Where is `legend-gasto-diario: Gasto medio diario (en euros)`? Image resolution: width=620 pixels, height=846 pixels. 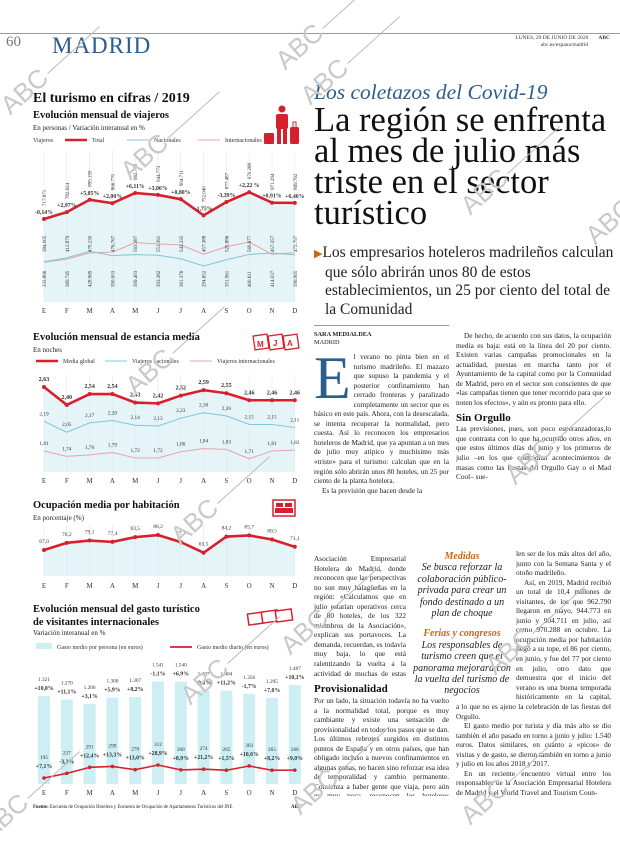
legend-gasto-diario: Gasto medio diario (en euros) is located at coordinates (233, 647).